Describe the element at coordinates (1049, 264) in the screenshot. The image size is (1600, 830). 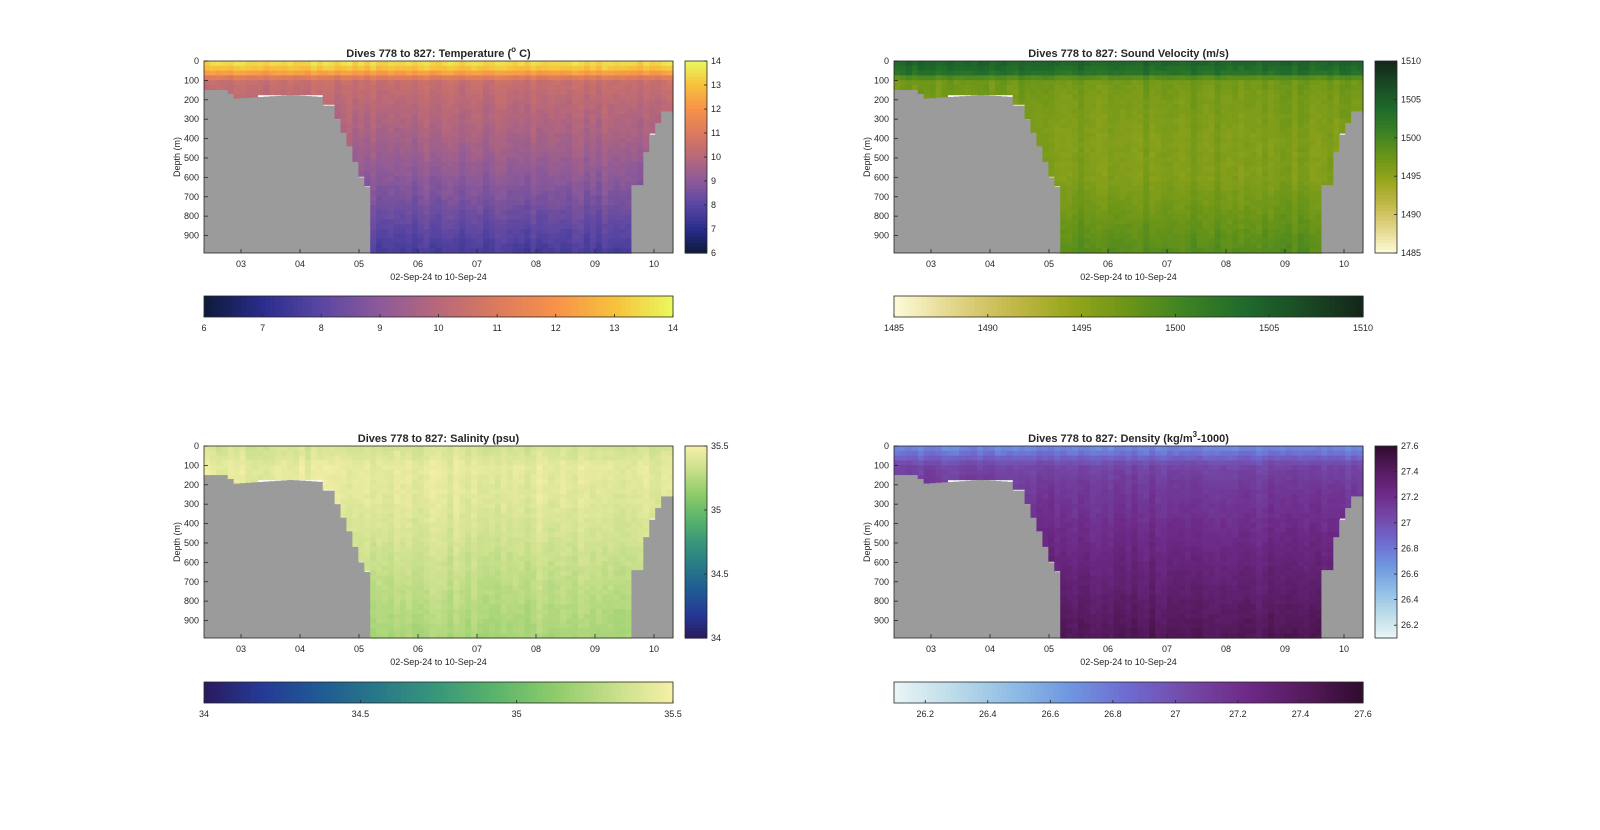
I see `x-tick-label: 05` at that location.